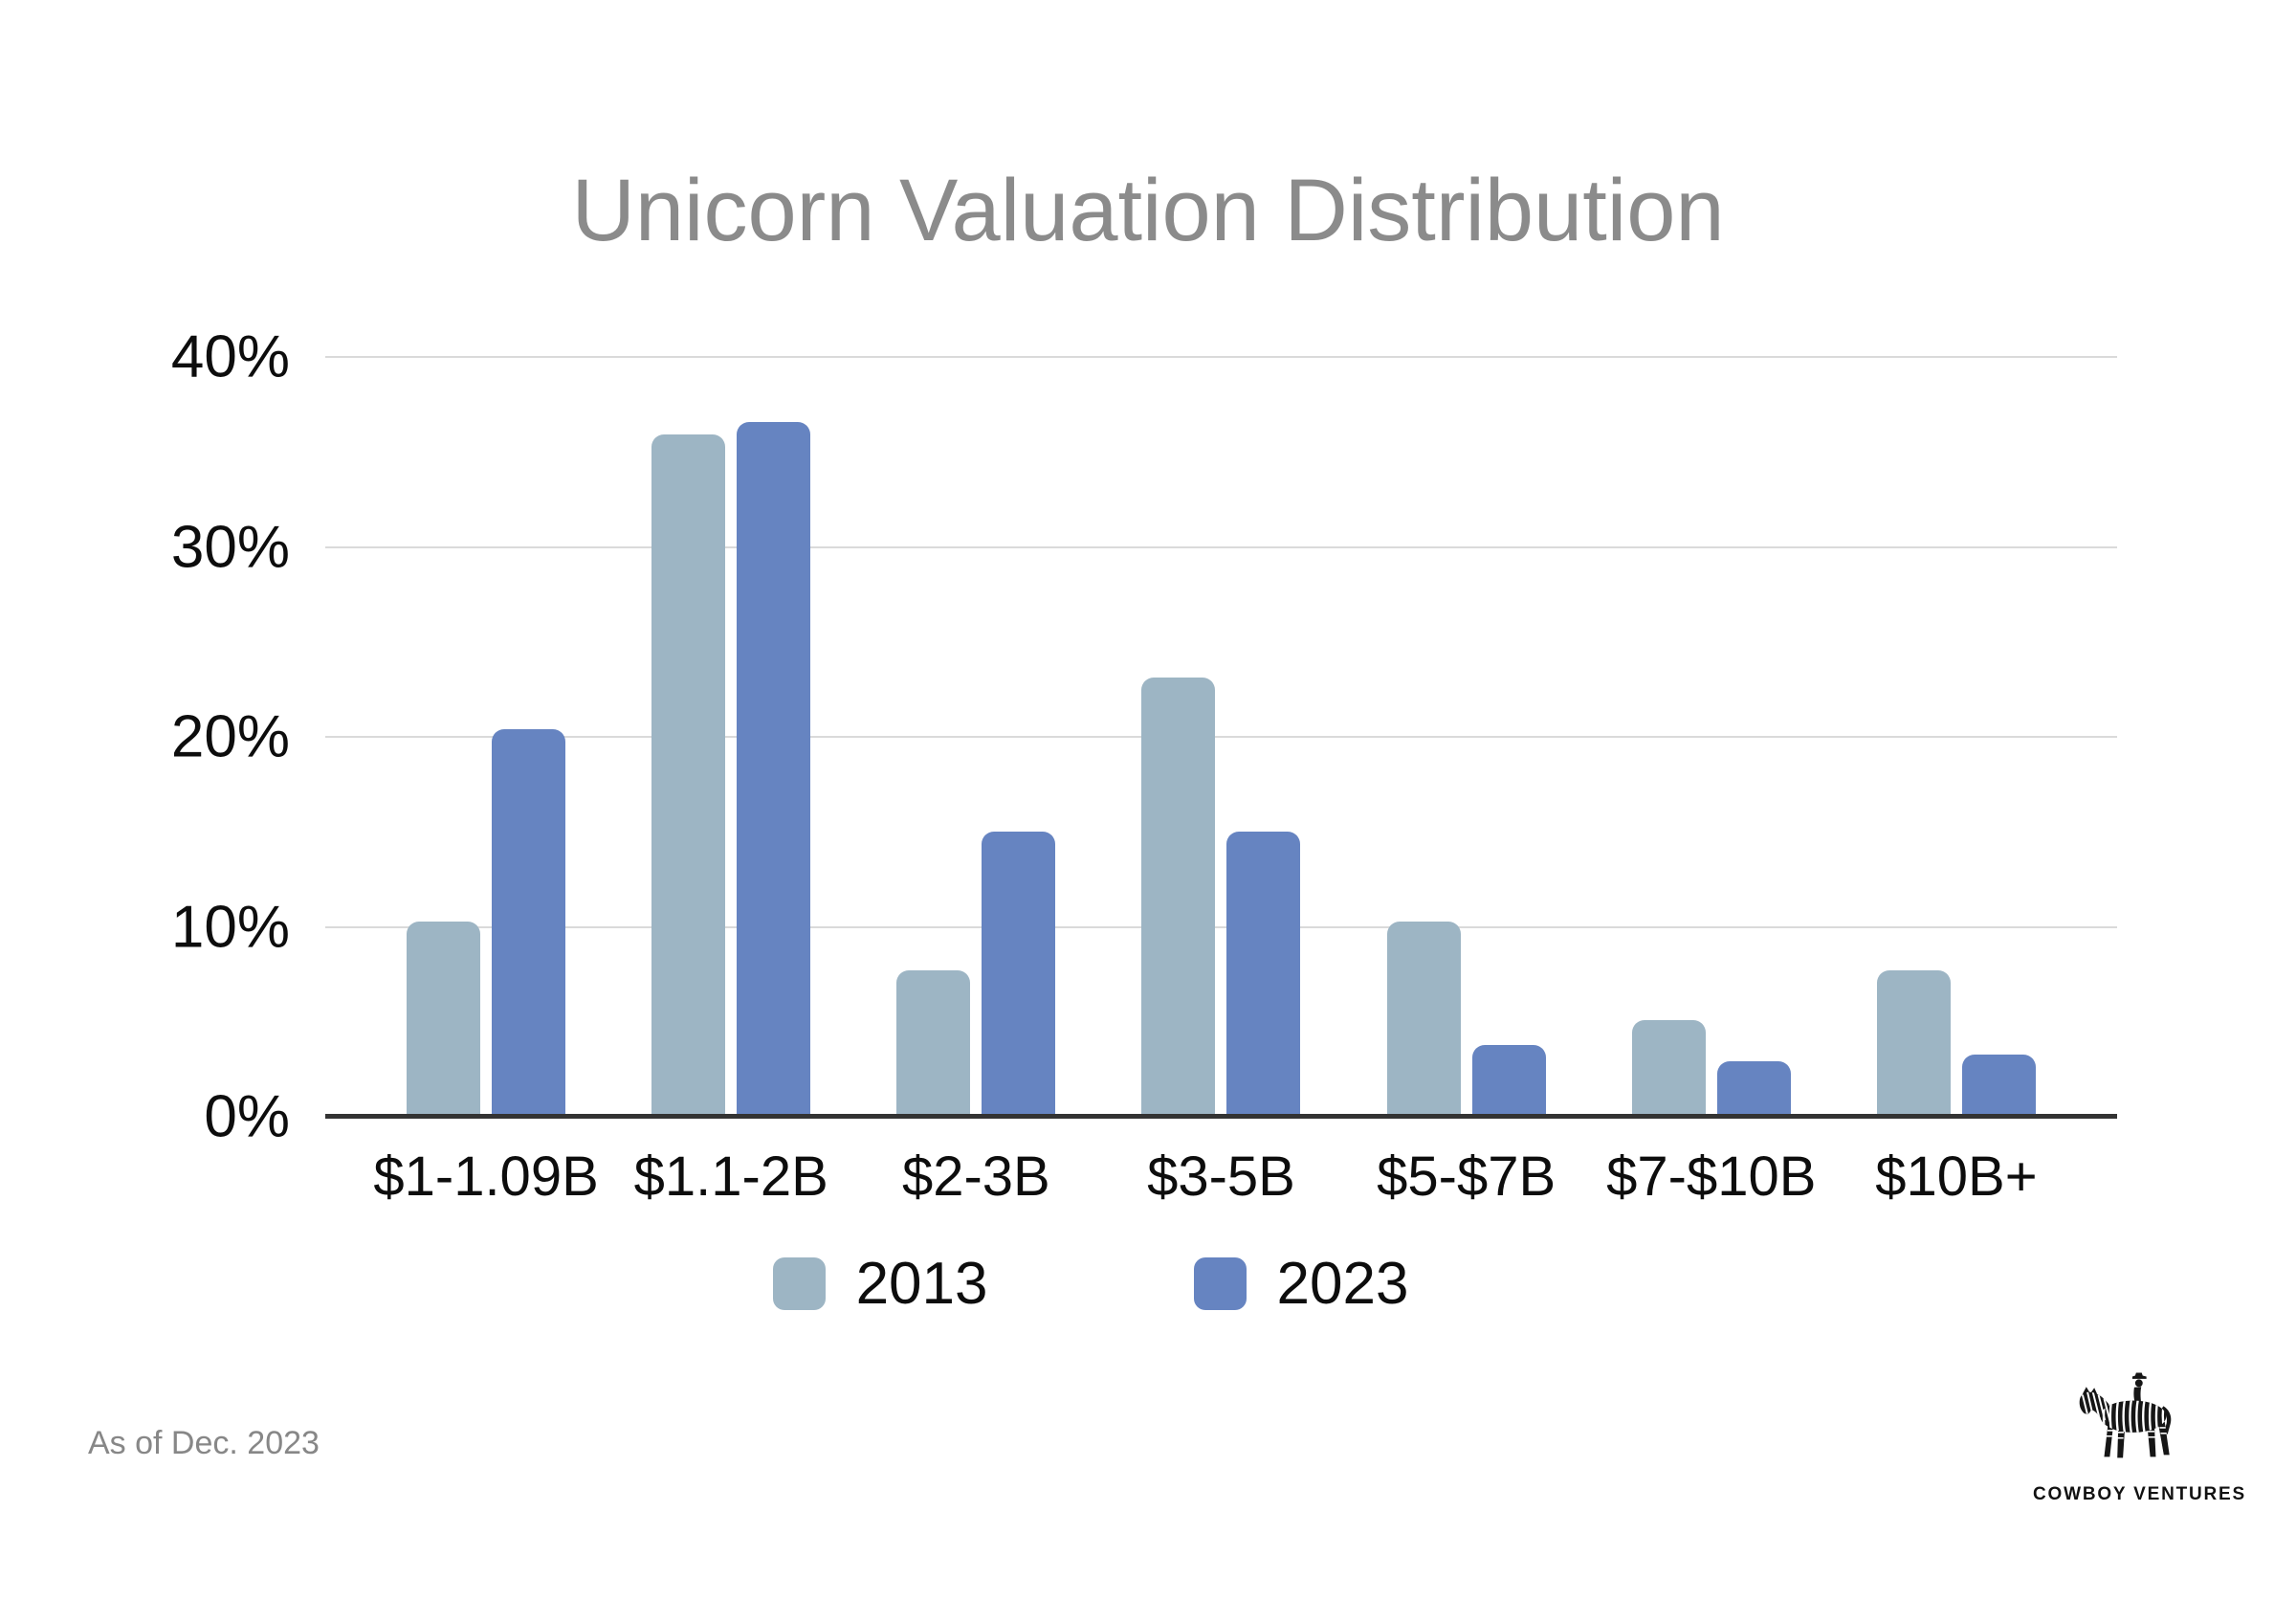 The image size is (2296, 1623). Describe the element at coordinates (230, 927) in the screenshot. I see `y-tick-label: 10%` at that location.